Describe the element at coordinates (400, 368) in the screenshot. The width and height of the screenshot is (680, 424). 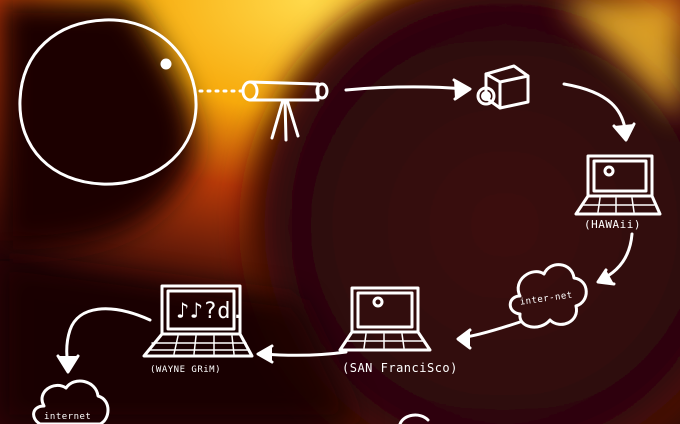
I see `label-san-francisco: (SAN FranciSco)` at that location.